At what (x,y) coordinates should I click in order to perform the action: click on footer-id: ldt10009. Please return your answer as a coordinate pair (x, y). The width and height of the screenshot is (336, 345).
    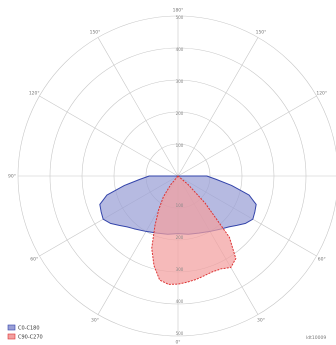
    Looking at the image, I should click on (316, 338).